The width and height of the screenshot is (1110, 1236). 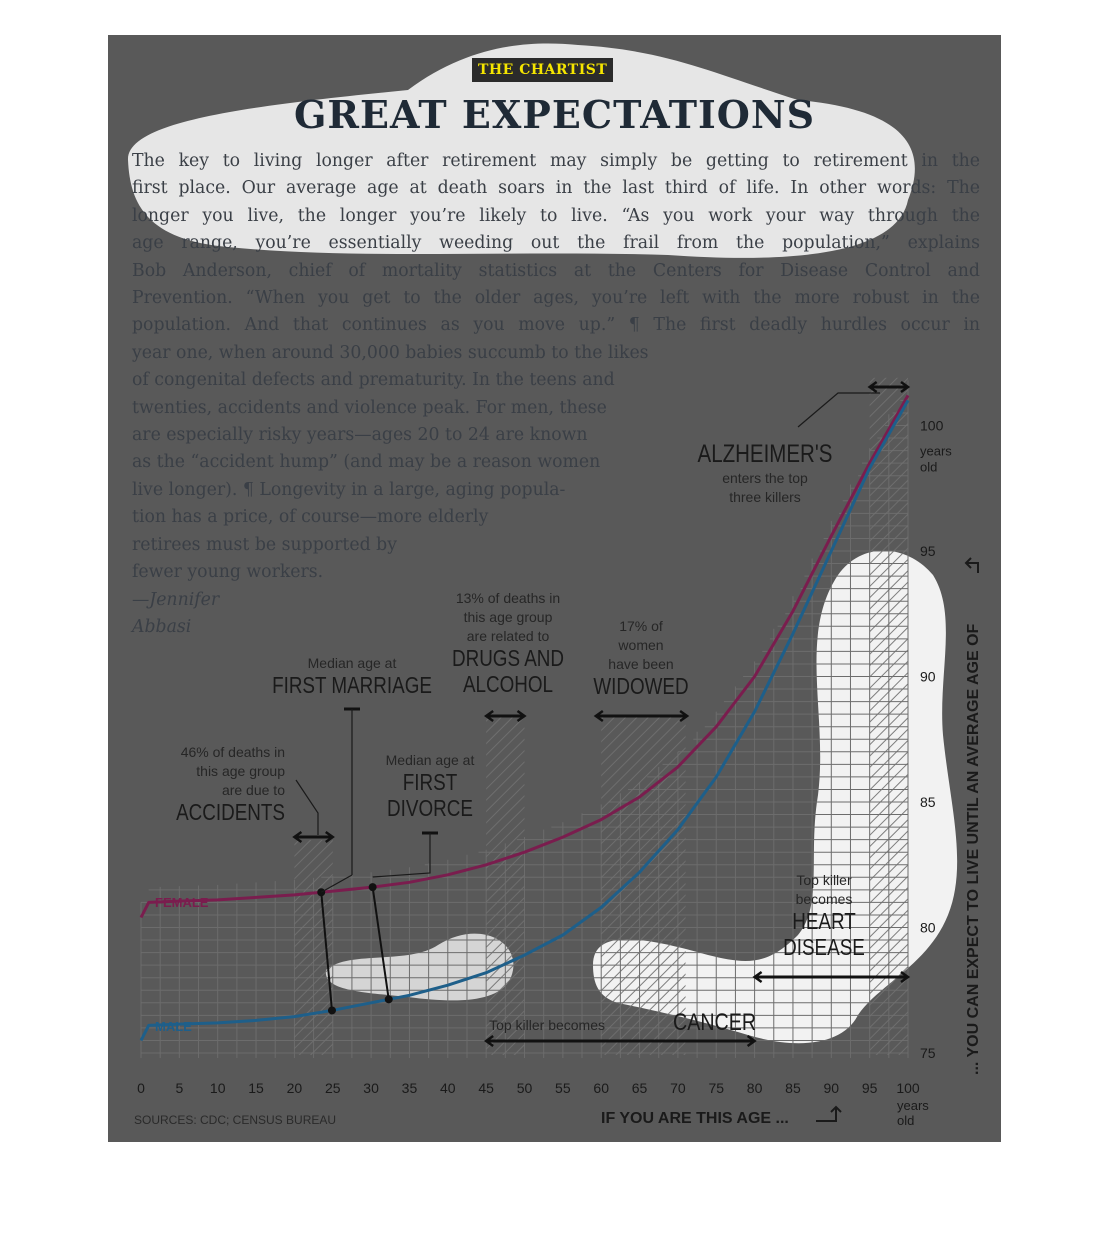 What do you see at coordinates (913, 1105) in the screenshot?
I see `x-unit-label: years` at bounding box center [913, 1105].